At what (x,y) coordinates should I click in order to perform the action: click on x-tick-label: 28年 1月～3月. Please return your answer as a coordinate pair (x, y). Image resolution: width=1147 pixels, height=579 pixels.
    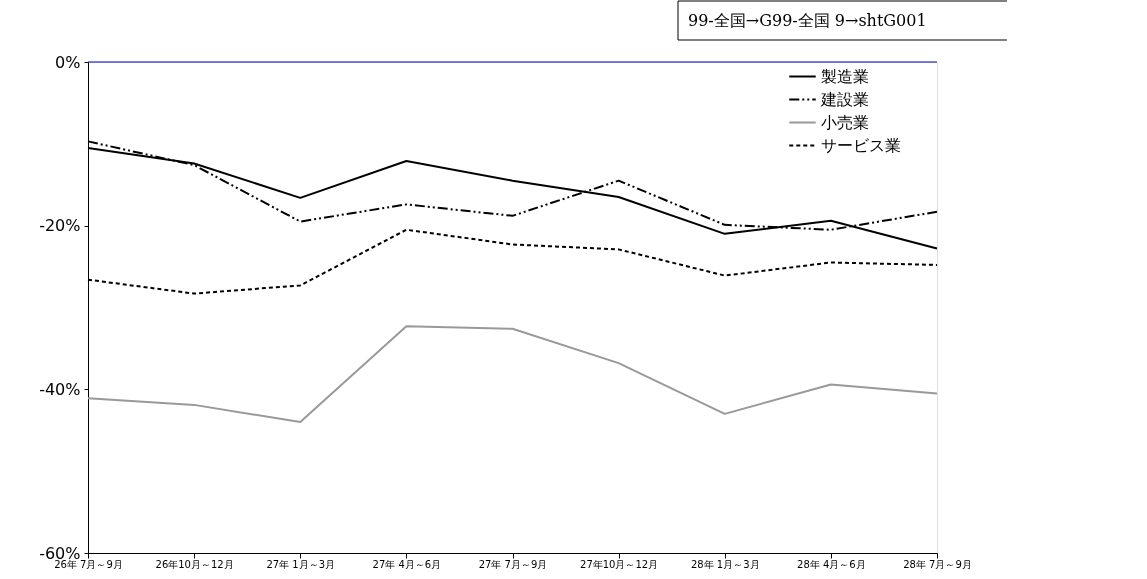
    Looking at the image, I should click on (725, 564).